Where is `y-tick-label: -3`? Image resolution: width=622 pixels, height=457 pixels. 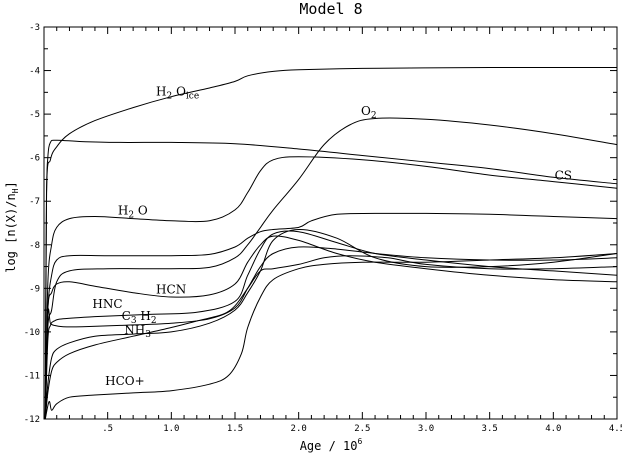
y-tick-label: -3 is located at coordinates (34, 28).